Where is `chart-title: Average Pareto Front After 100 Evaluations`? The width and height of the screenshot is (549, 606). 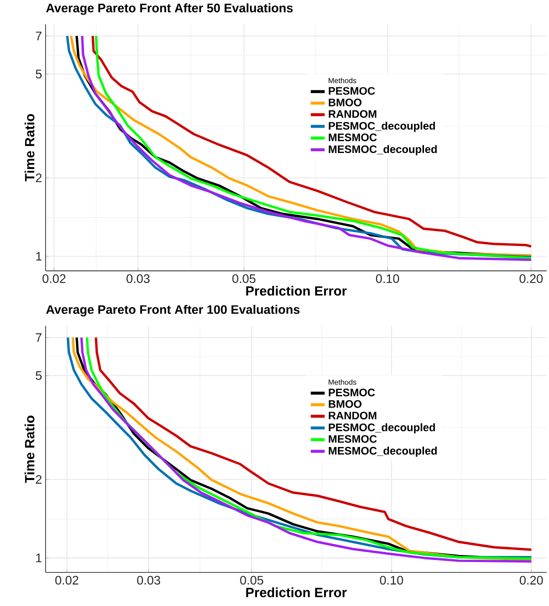 chart-title: Average Pareto Front After 100 Evaluations is located at coordinates (173, 310).